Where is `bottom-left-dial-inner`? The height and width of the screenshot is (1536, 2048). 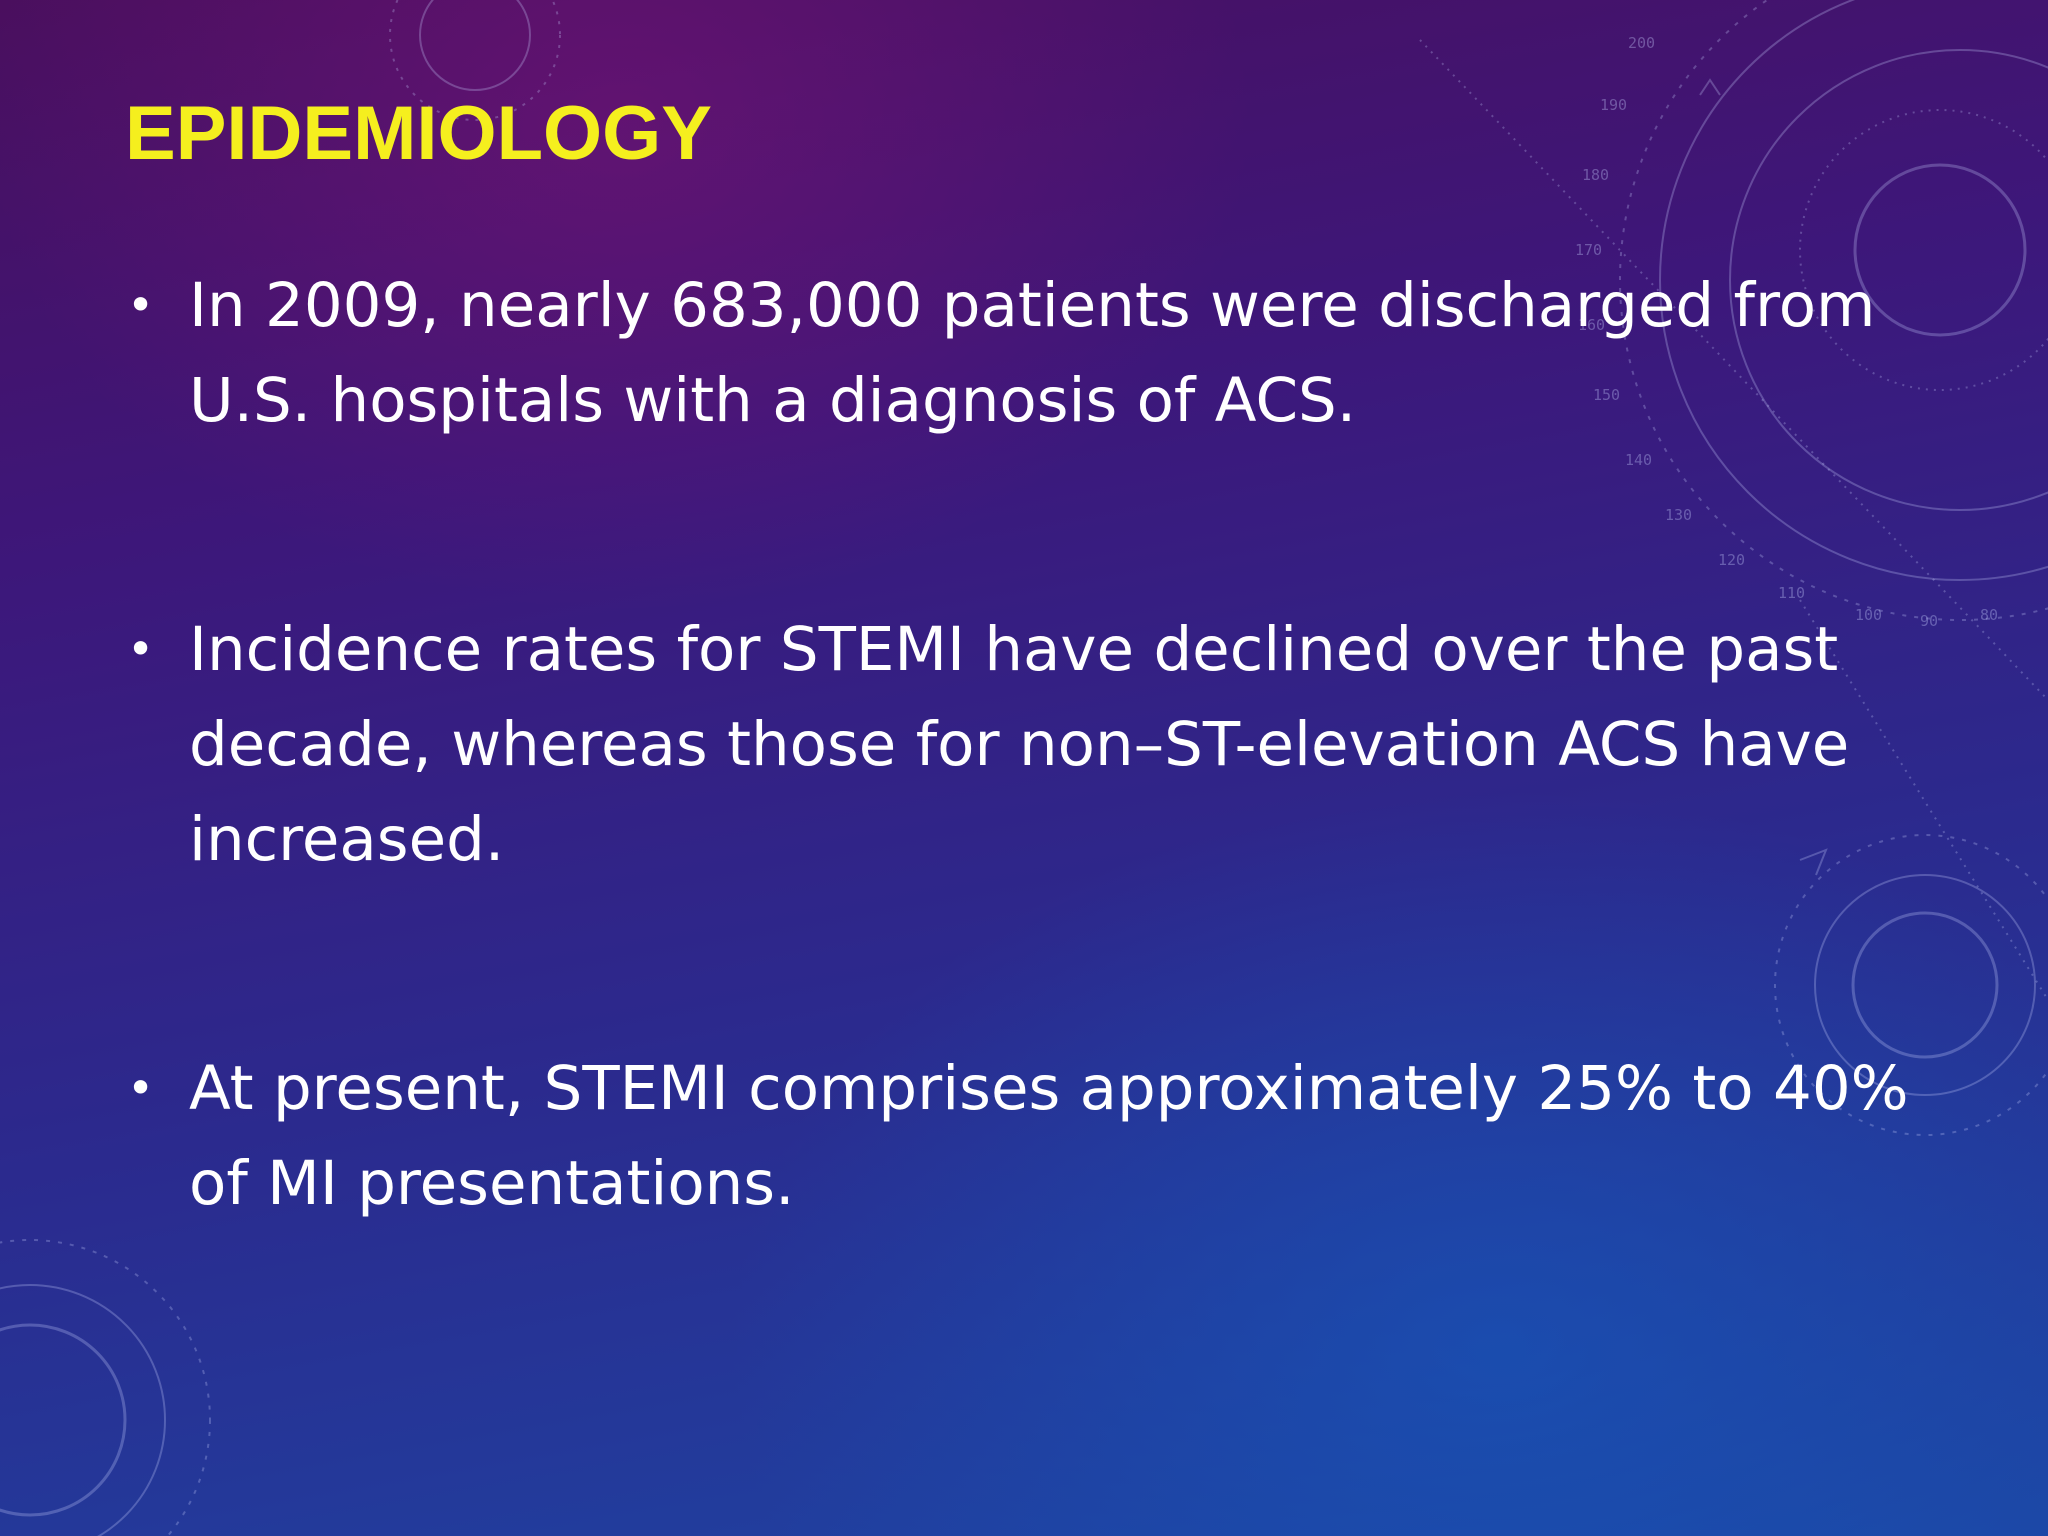
bottom-left-dial-inner is located at coordinates (63, 1420).